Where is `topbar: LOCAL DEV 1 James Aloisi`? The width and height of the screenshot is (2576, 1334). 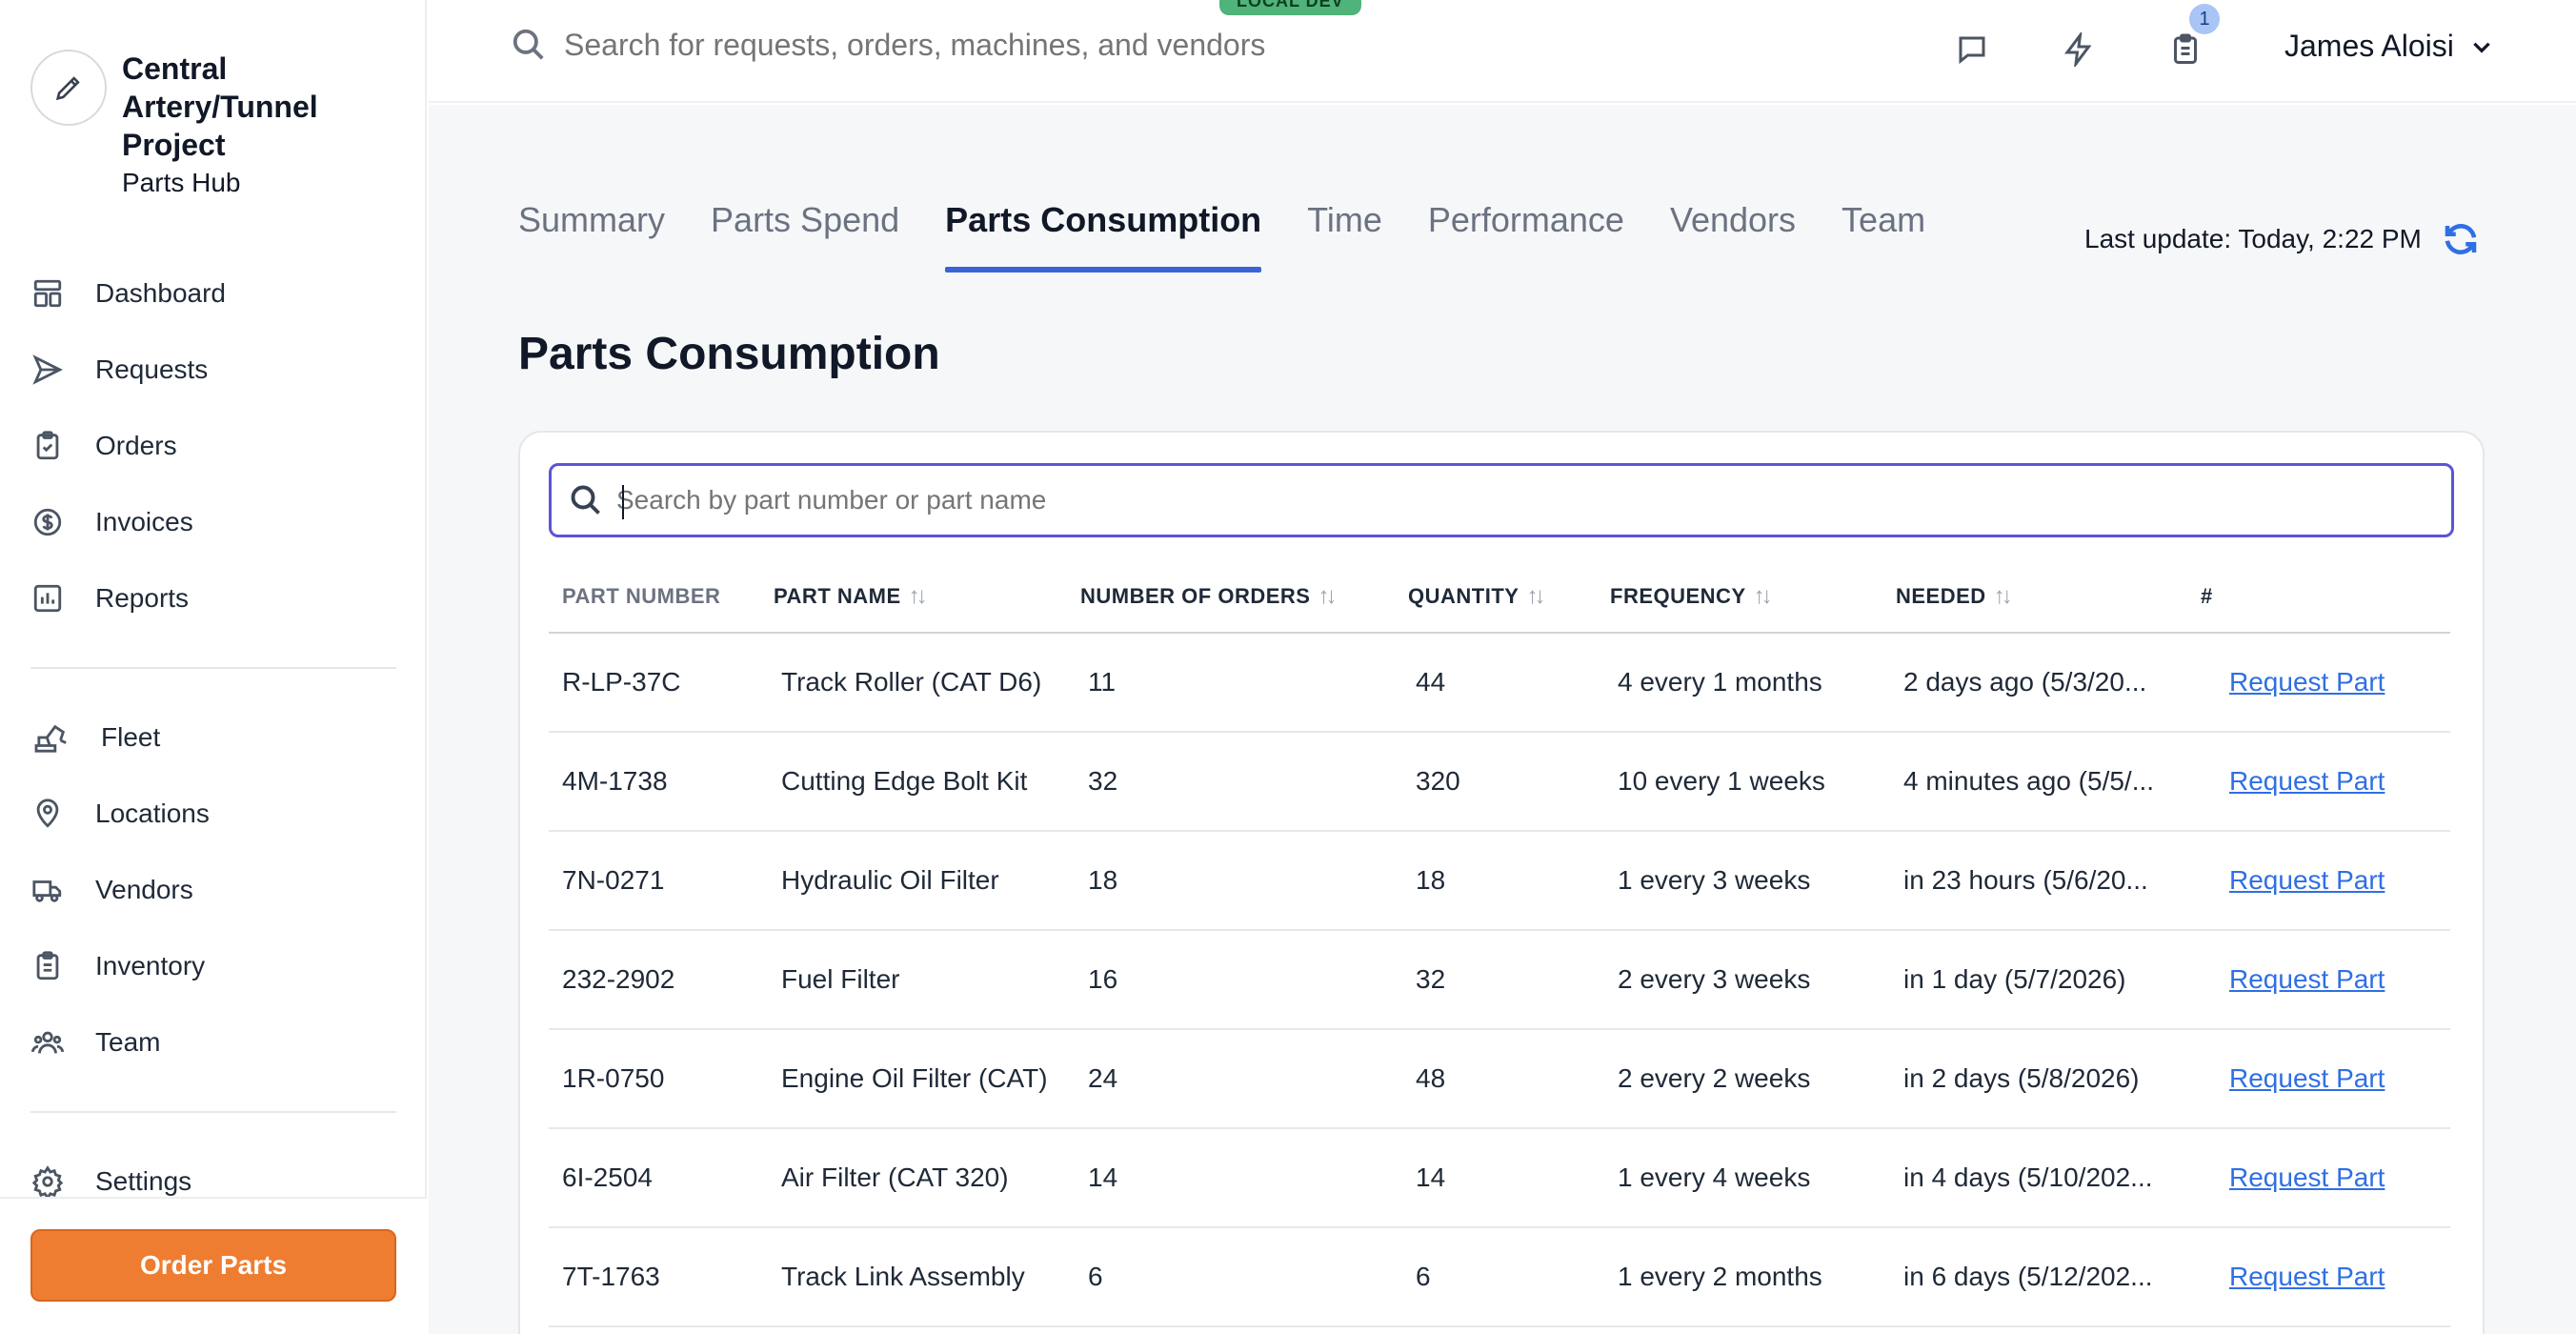
topbar: LOCAL DEV 1 James Aloisi is located at coordinates (1503, 51).